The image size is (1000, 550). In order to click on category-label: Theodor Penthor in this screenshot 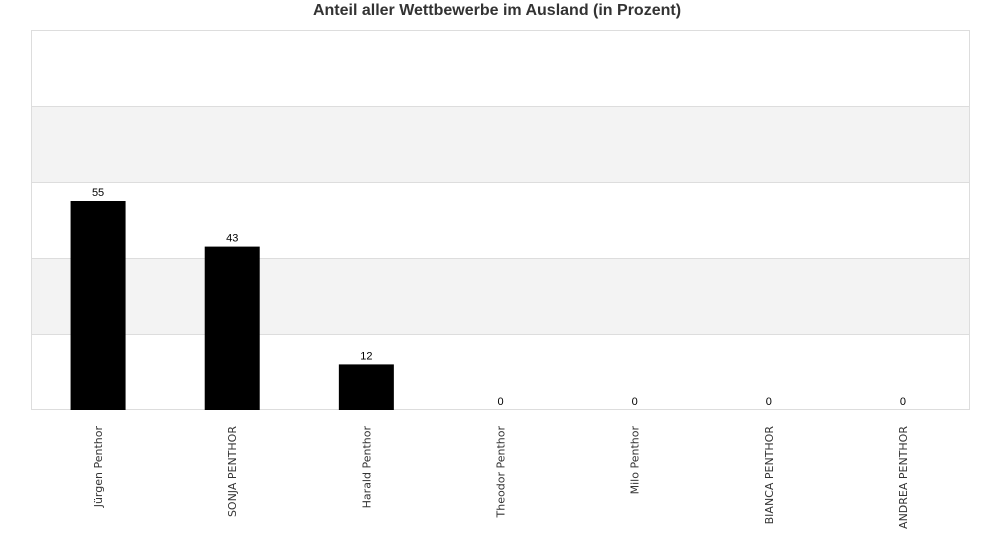, I will do `click(501, 472)`.